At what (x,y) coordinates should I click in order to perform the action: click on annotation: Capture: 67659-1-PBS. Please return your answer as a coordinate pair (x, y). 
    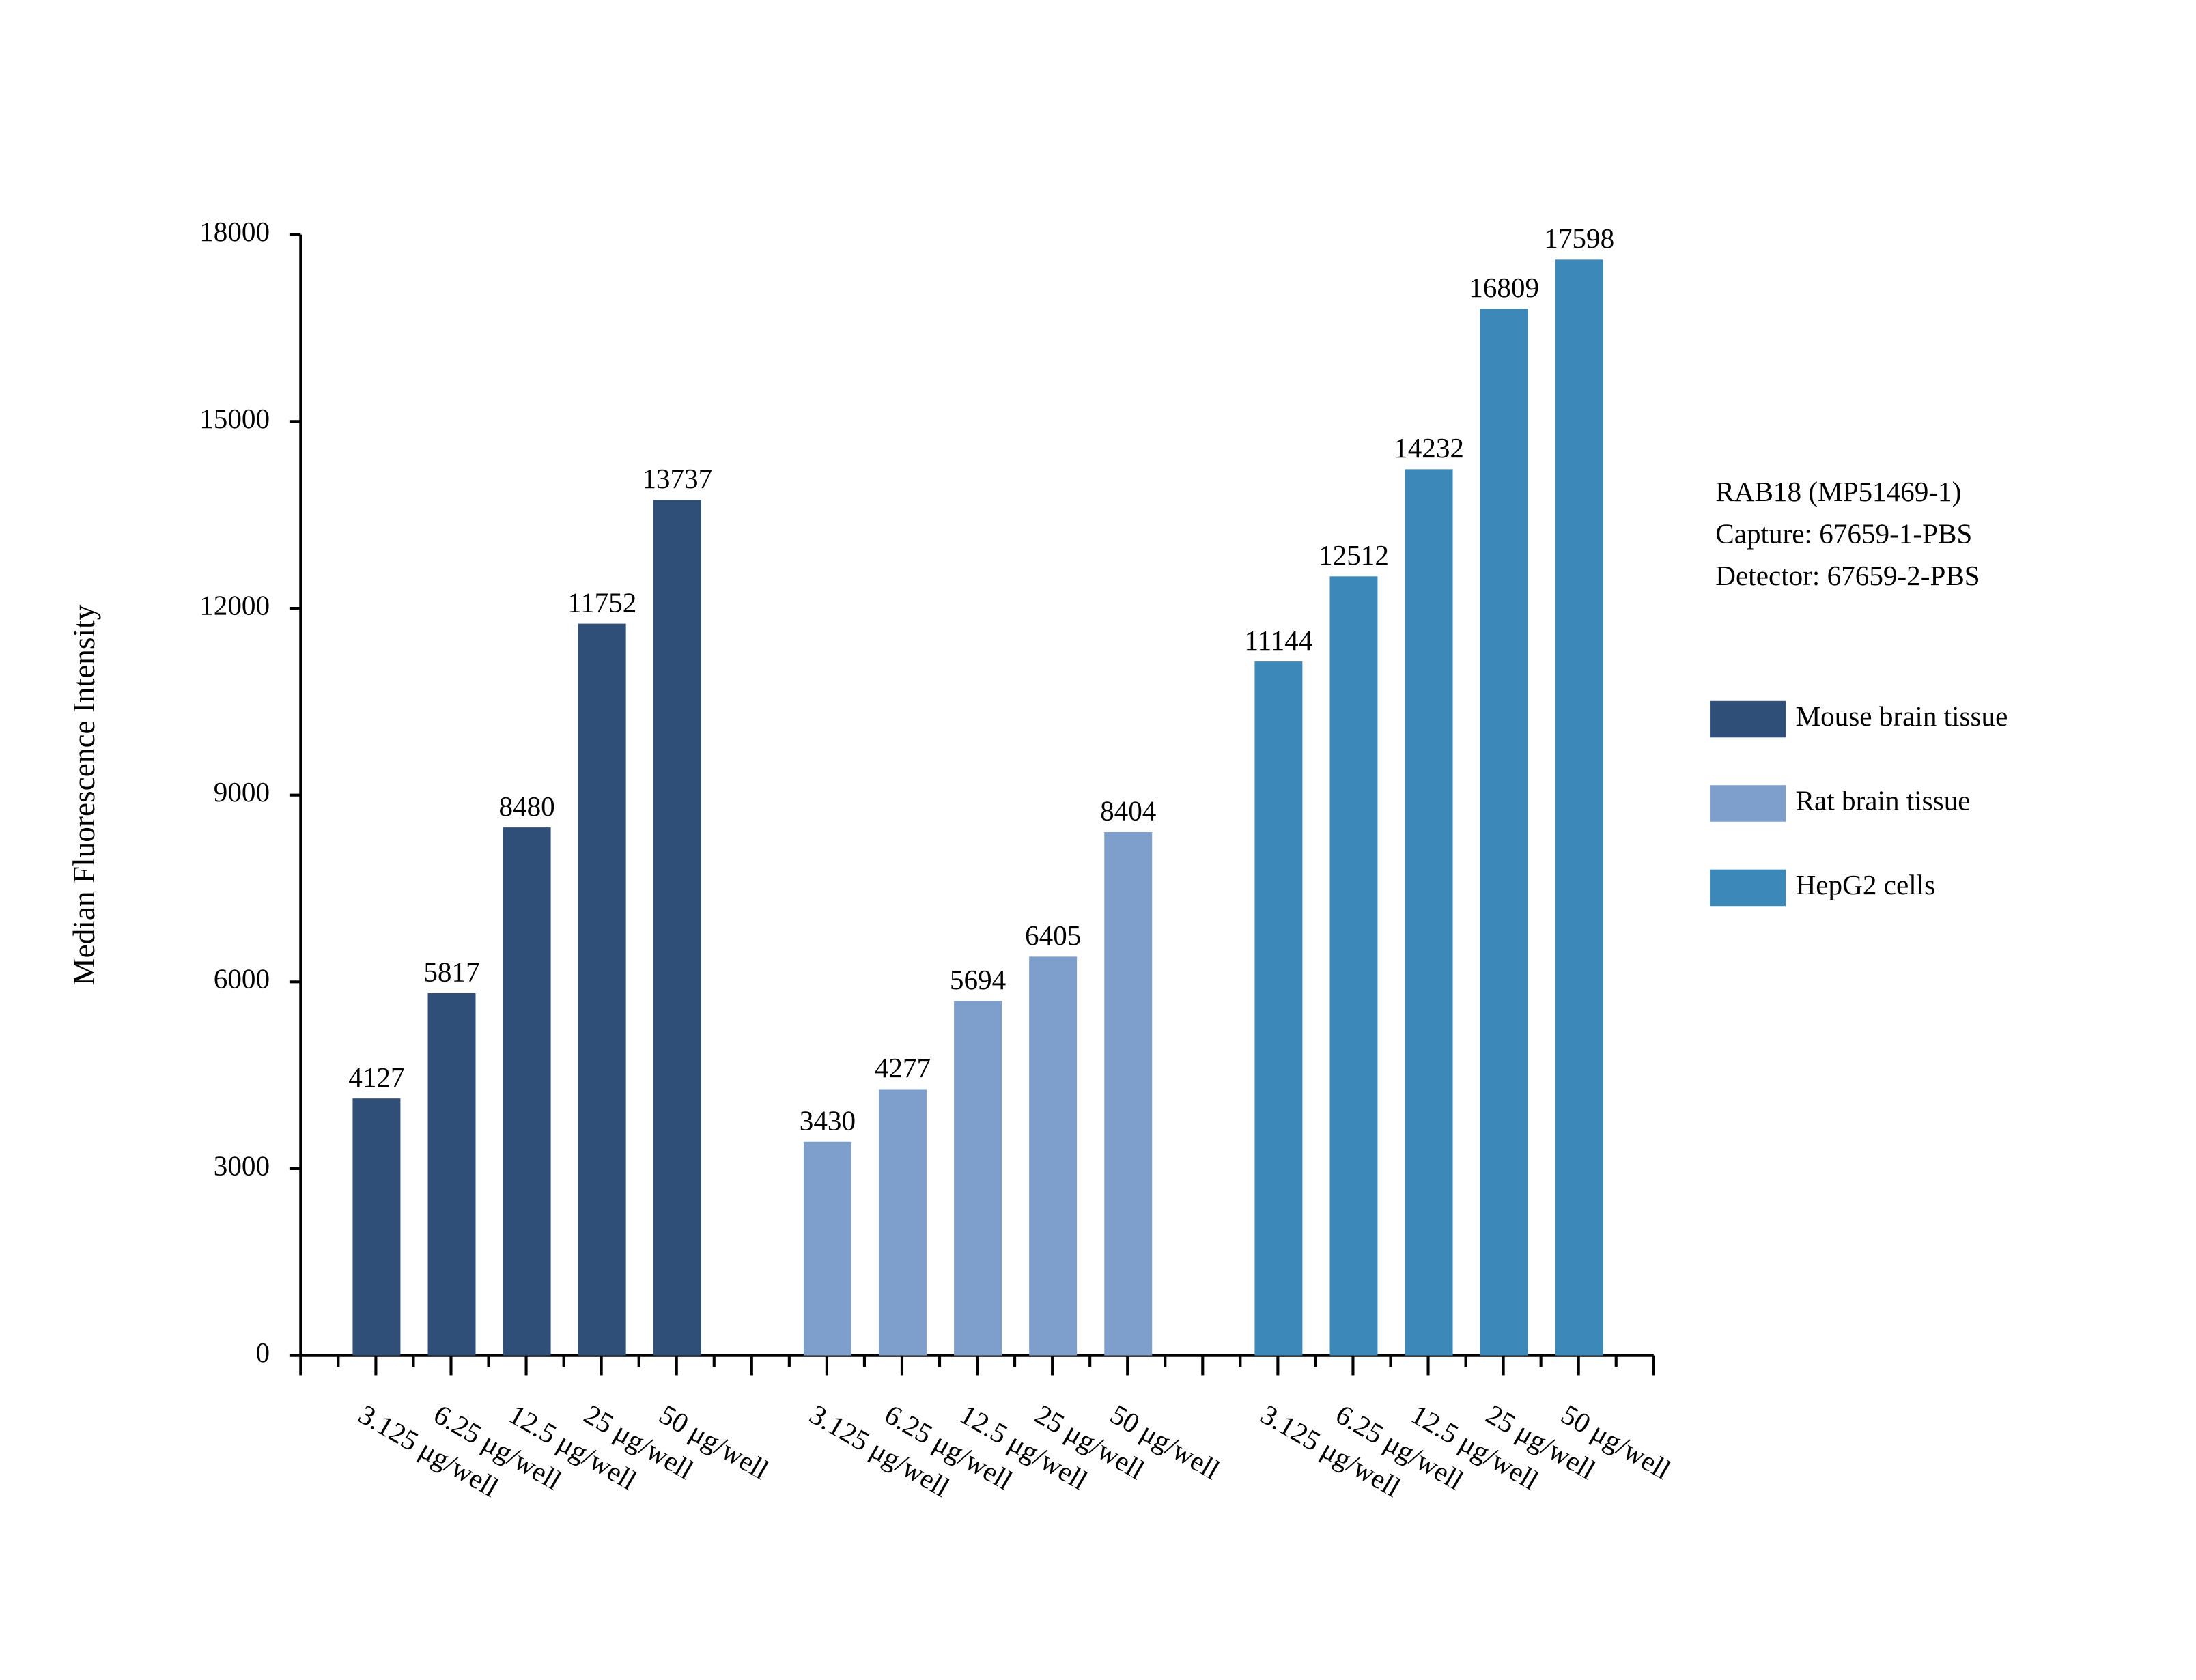
    Looking at the image, I should click on (1843, 533).